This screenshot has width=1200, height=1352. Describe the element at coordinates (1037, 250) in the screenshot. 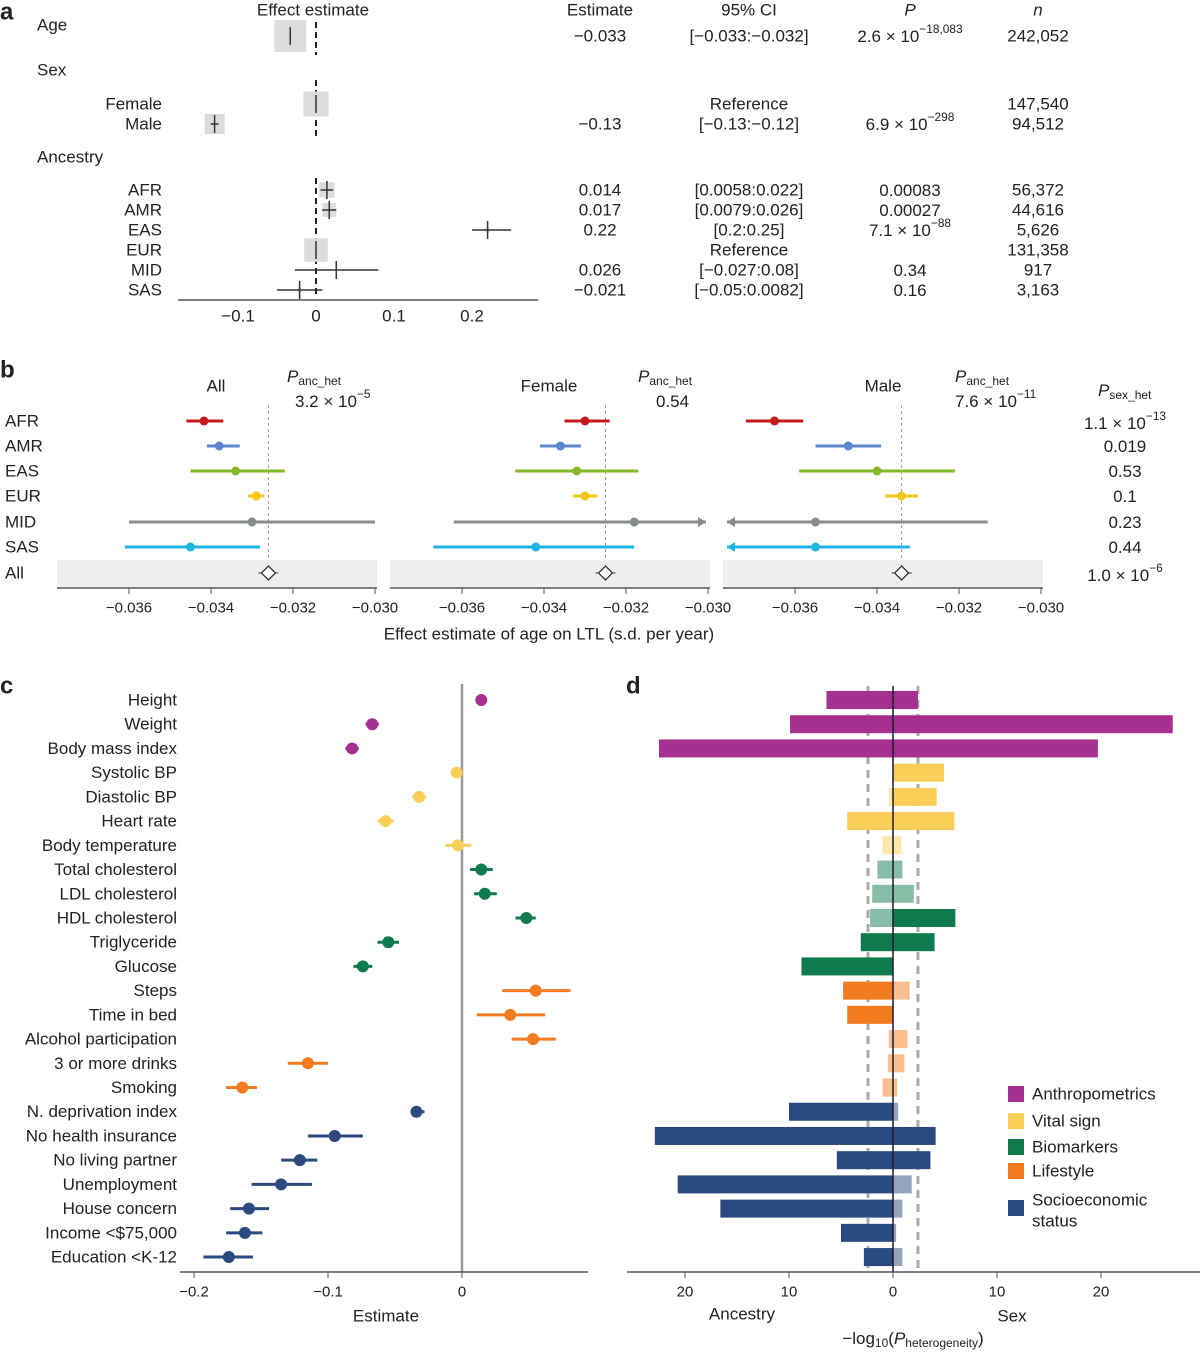

I see `n-value: 131,358` at that location.